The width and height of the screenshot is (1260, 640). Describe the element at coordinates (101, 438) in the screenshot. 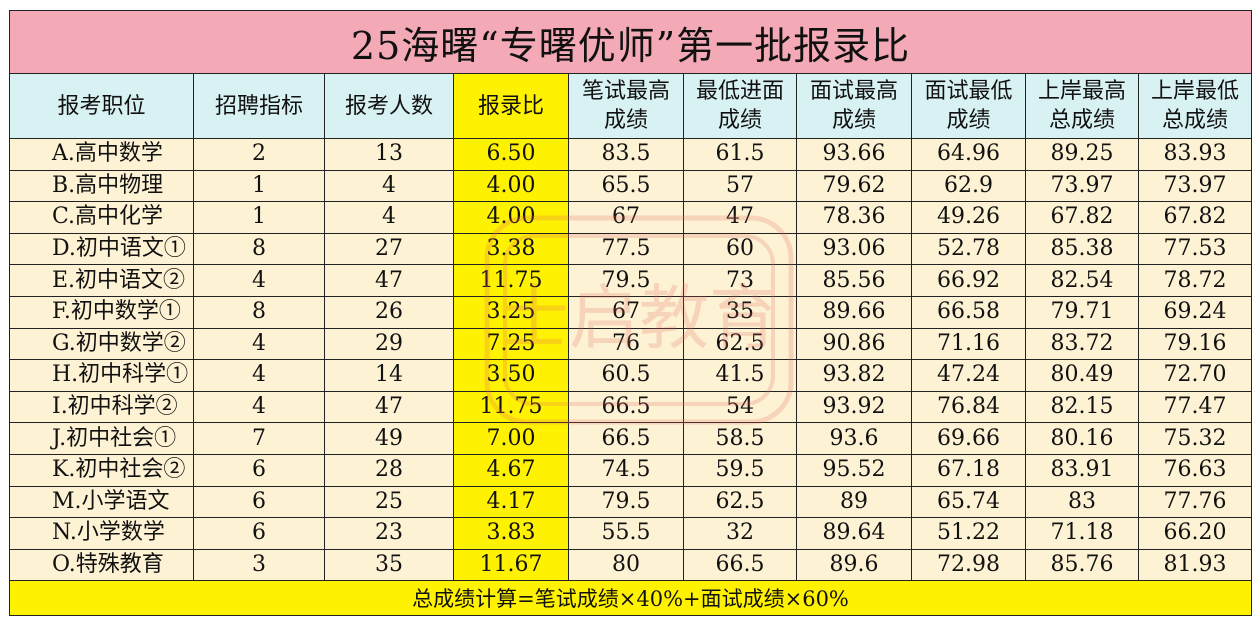

I see `position-name-cell: J.初中社会①` at that location.